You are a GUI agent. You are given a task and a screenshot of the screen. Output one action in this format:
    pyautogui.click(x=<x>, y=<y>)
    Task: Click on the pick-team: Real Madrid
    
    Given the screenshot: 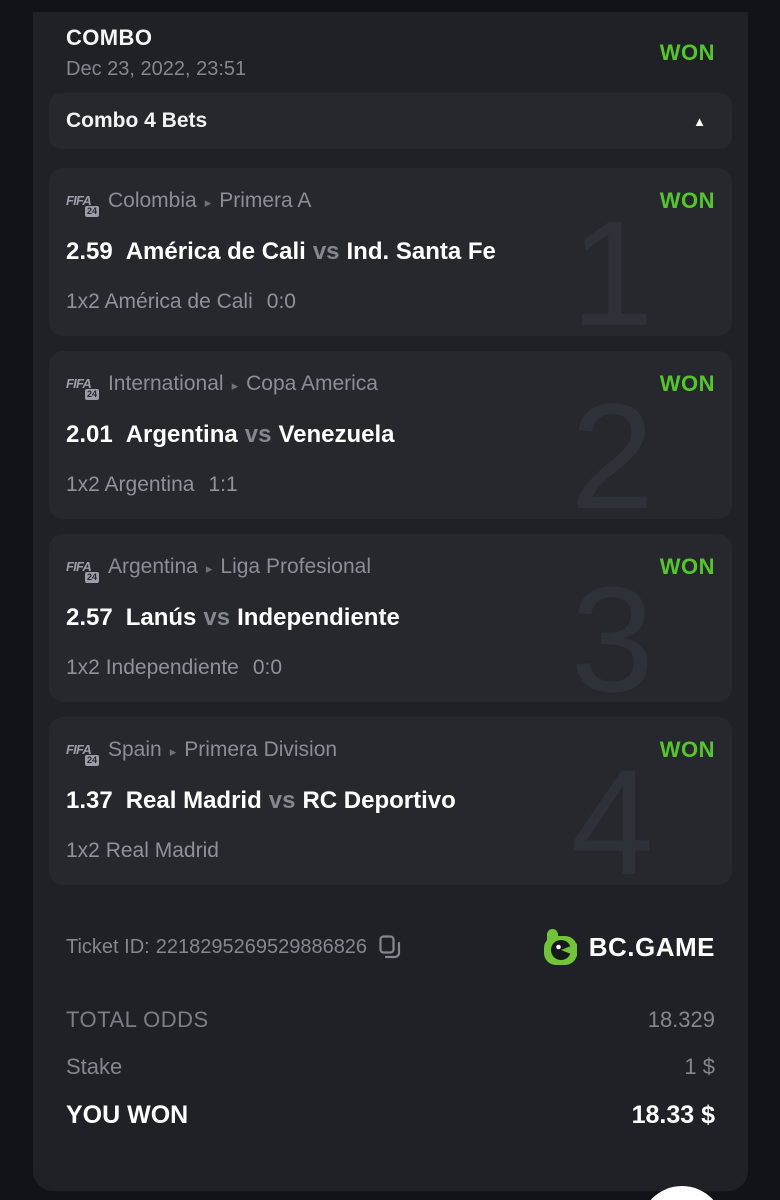 What is the action you would take?
    pyautogui.click(x=162, y=850)
    